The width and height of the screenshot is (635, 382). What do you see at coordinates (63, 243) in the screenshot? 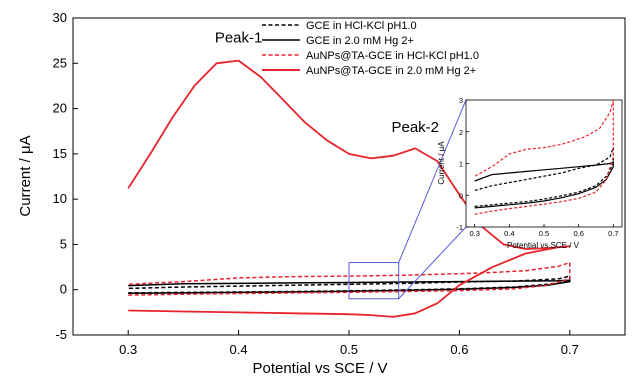
I see `main-y-tick-label: 5` at bounding box center [63, 243].